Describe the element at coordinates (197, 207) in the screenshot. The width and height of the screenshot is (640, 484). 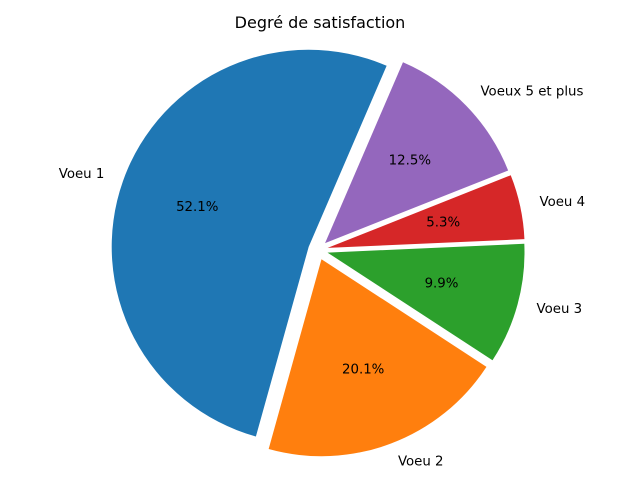
I see `slice-percent-voeu-1: 52.1%` at that location.